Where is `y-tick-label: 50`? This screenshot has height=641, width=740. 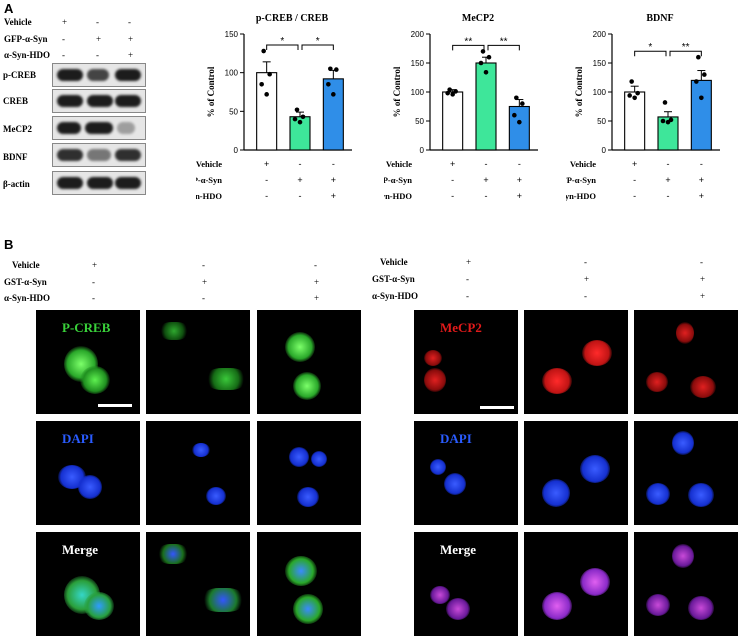 y-tick-label: 50 is located at coordinates (601, 121).